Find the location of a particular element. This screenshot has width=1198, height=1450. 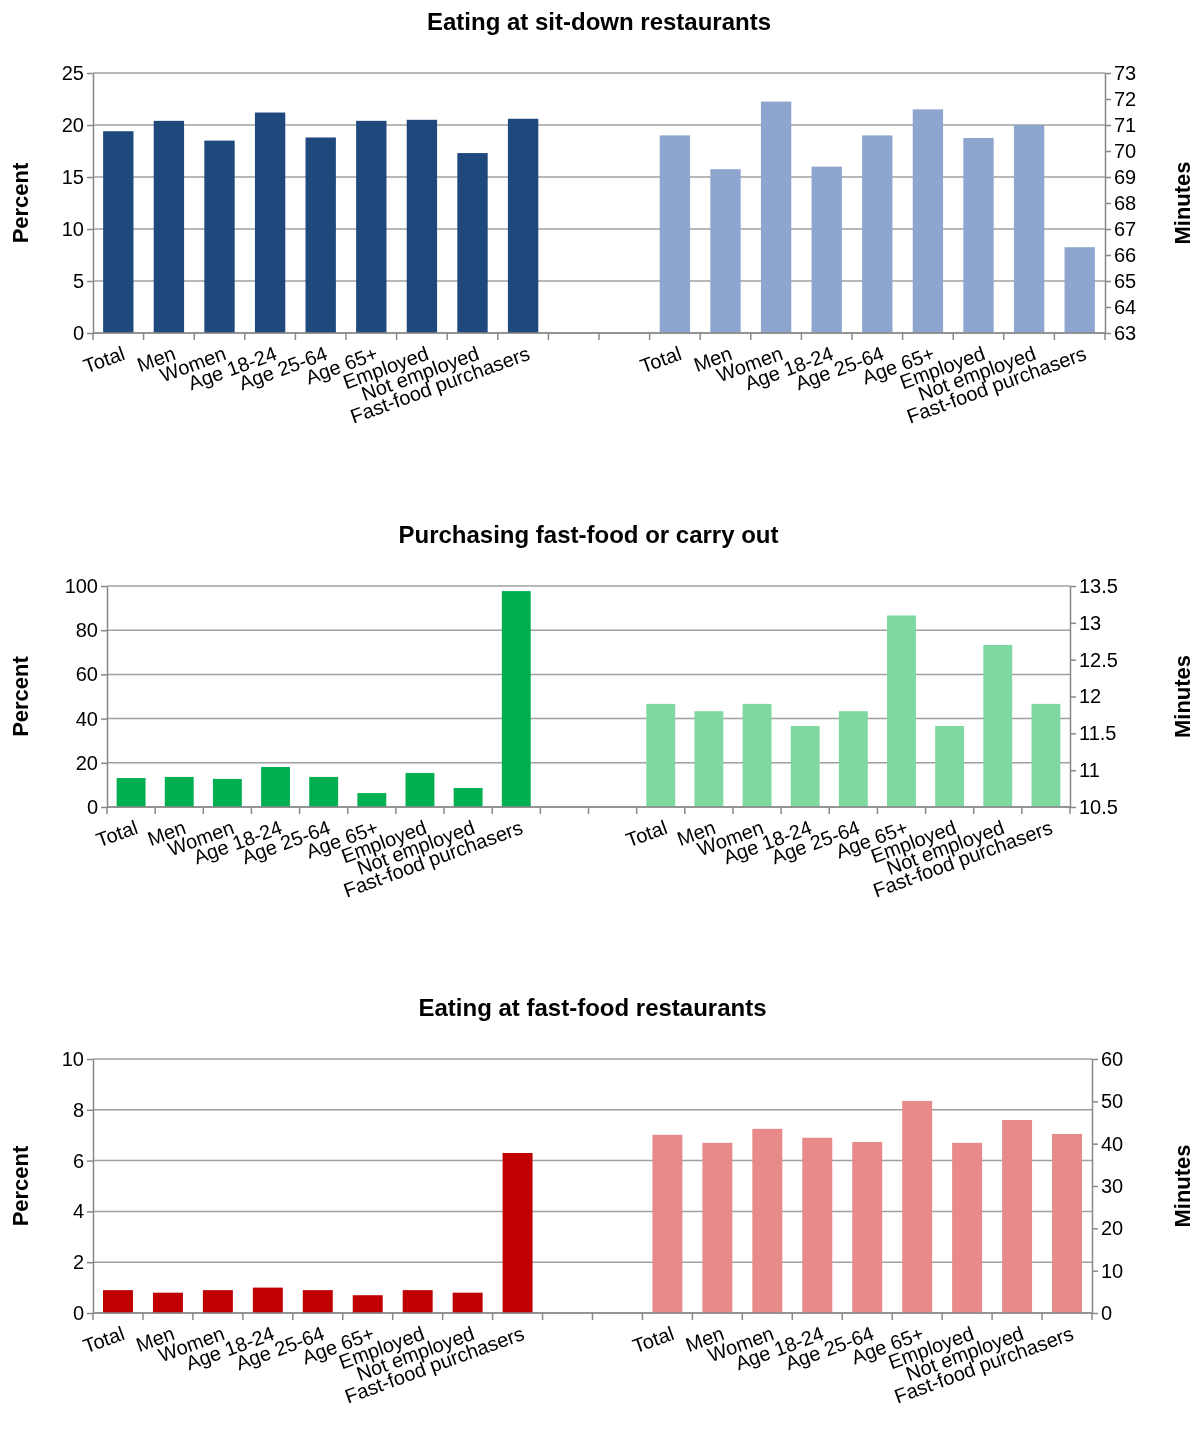

y-tick-label: 15 is located at coordinates (72, 176).